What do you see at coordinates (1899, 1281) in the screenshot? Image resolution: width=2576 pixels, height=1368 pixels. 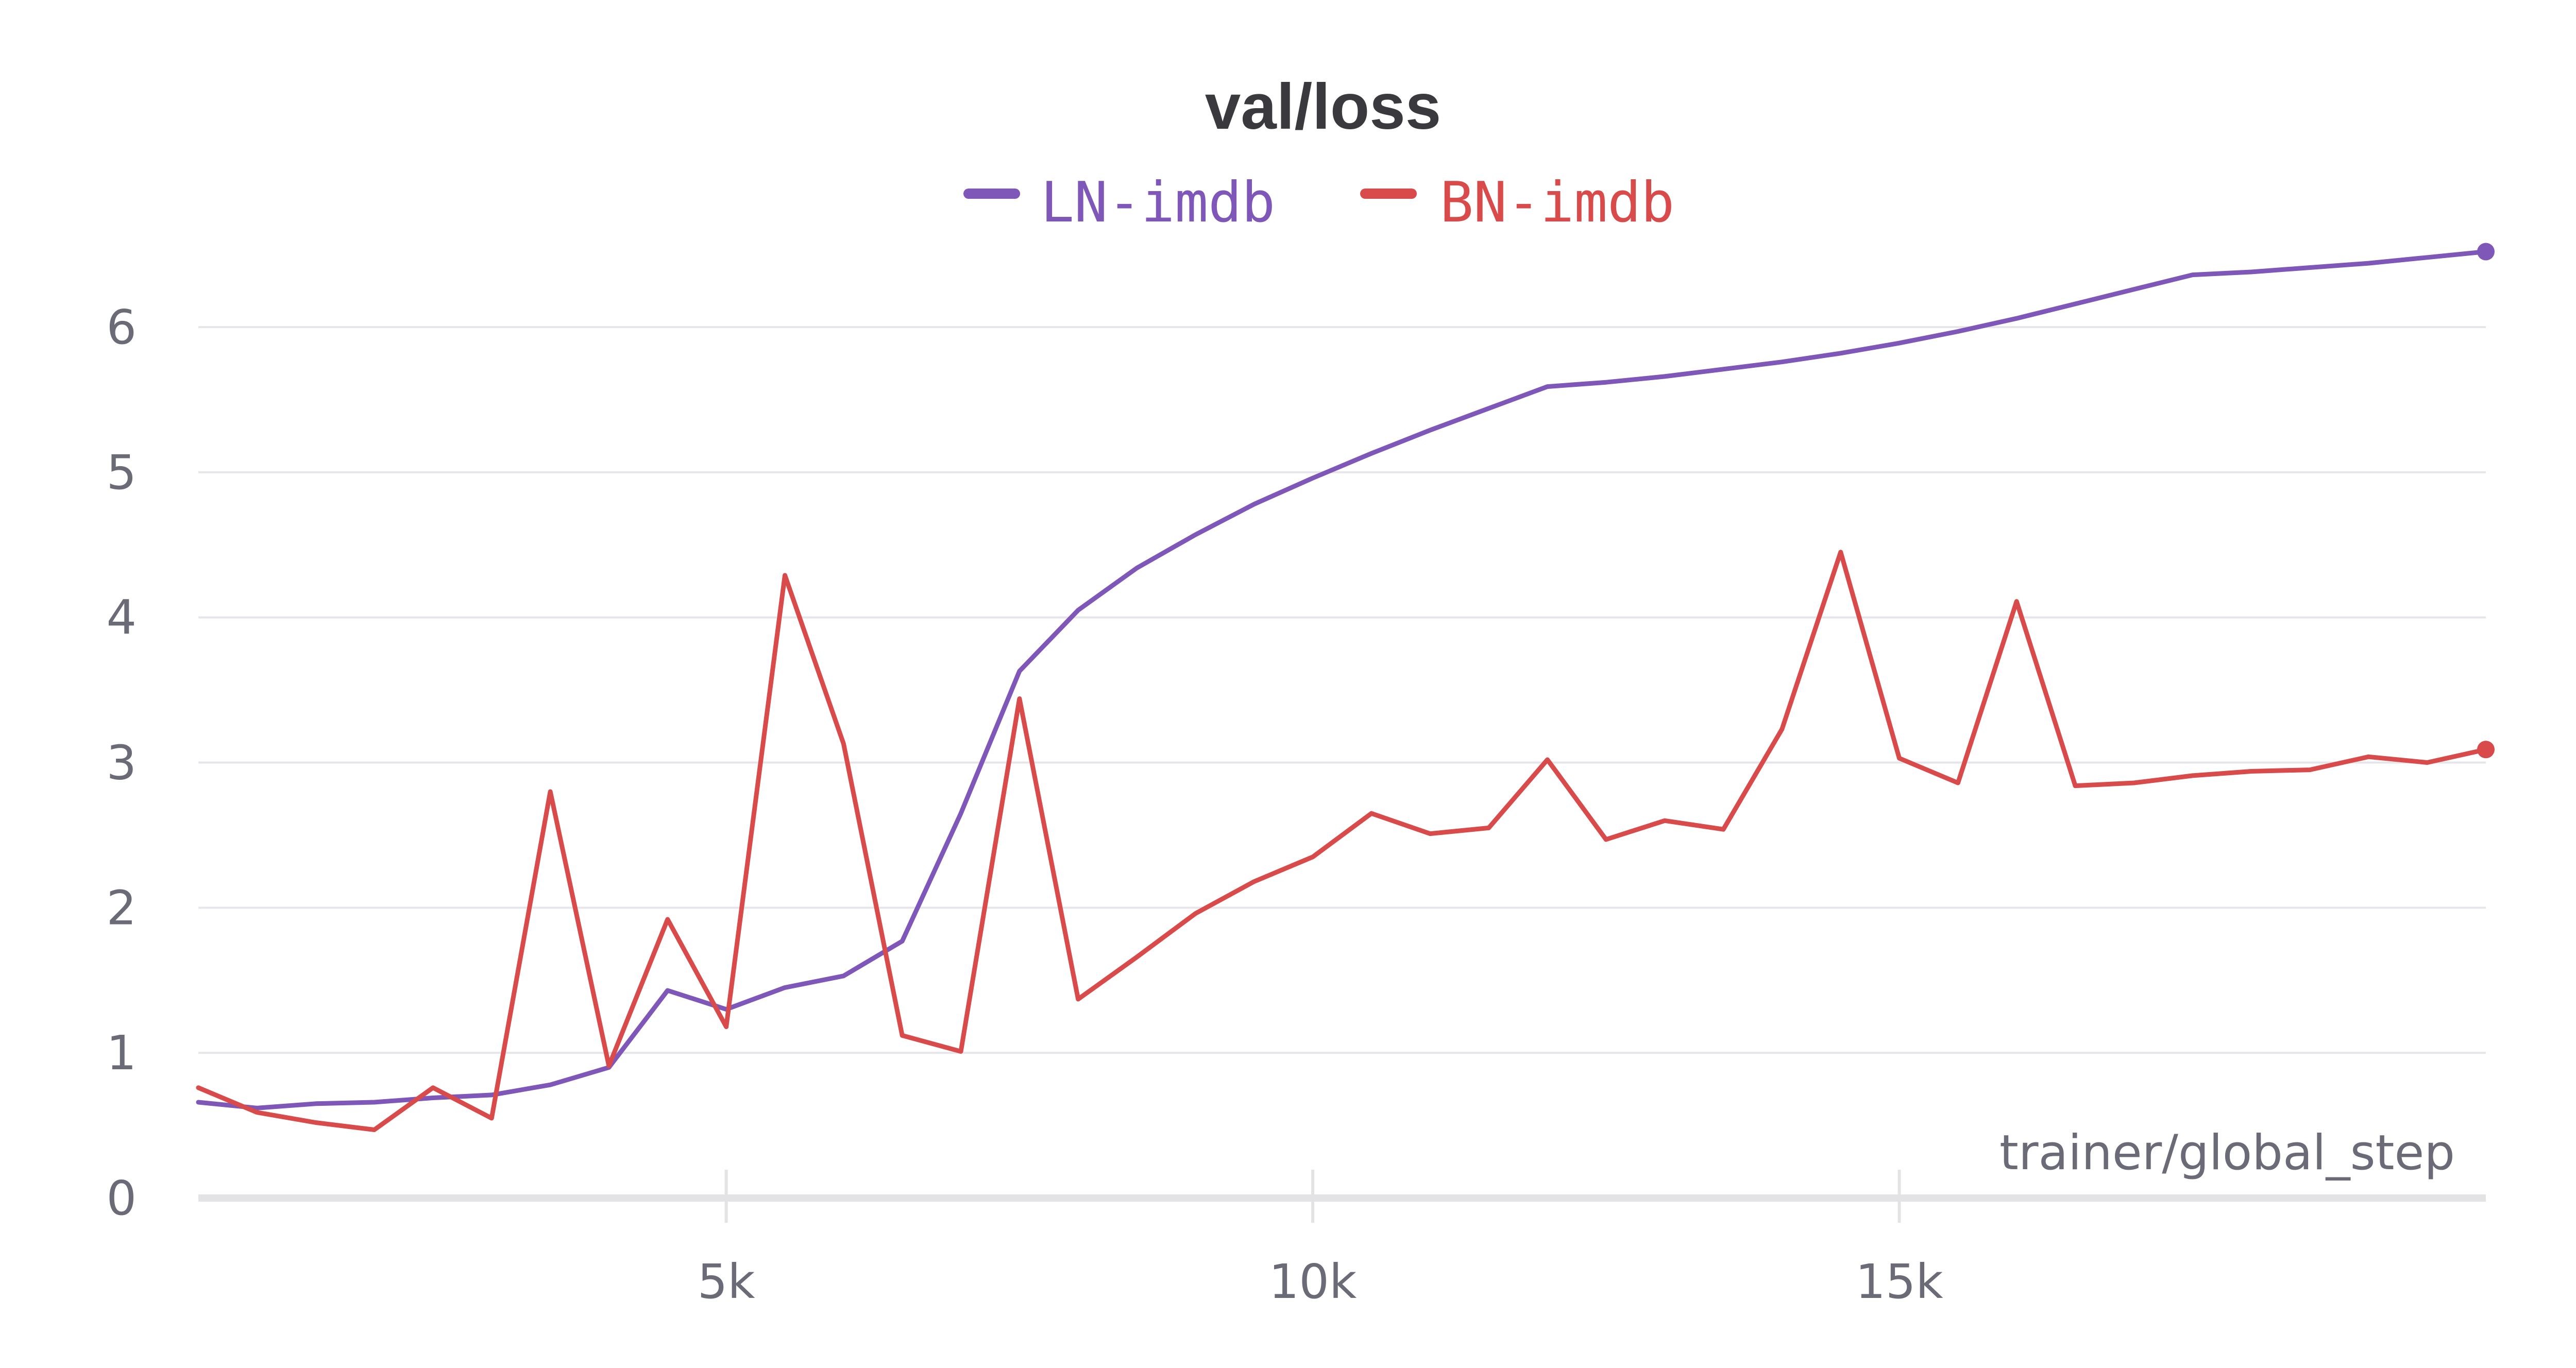 I see `x-tick-label: 15k` at bounding box center [1899, 1281].